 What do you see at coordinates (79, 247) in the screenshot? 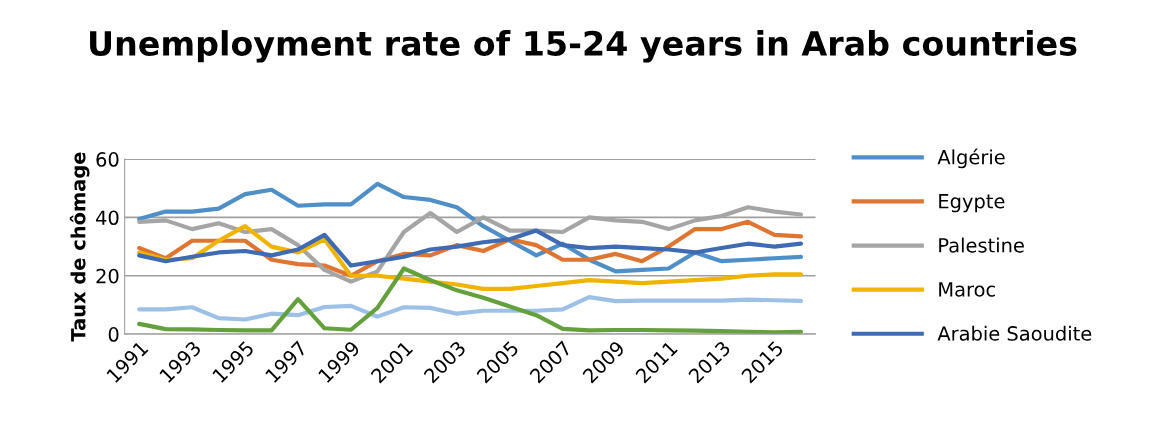
I see `y-axis-title: Taux de chômage` at bounding box center [79, 247].